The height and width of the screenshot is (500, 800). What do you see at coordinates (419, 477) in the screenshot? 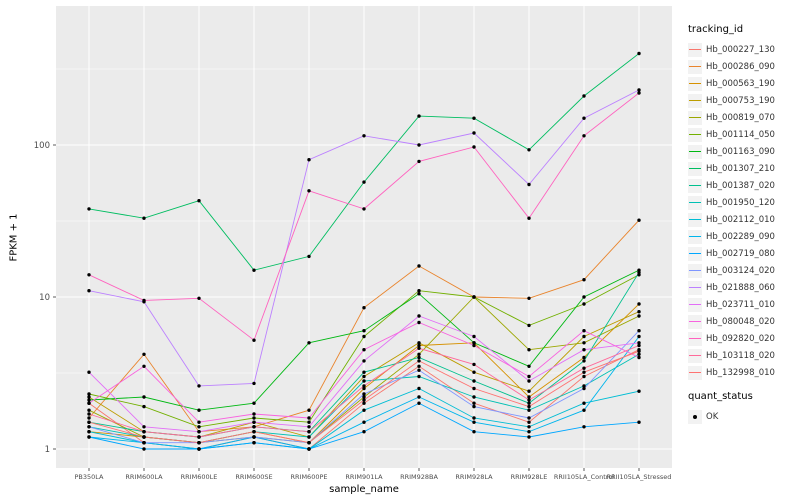
I see `x-tick-label: RRIM928BA` at bounding box center [419, 477].